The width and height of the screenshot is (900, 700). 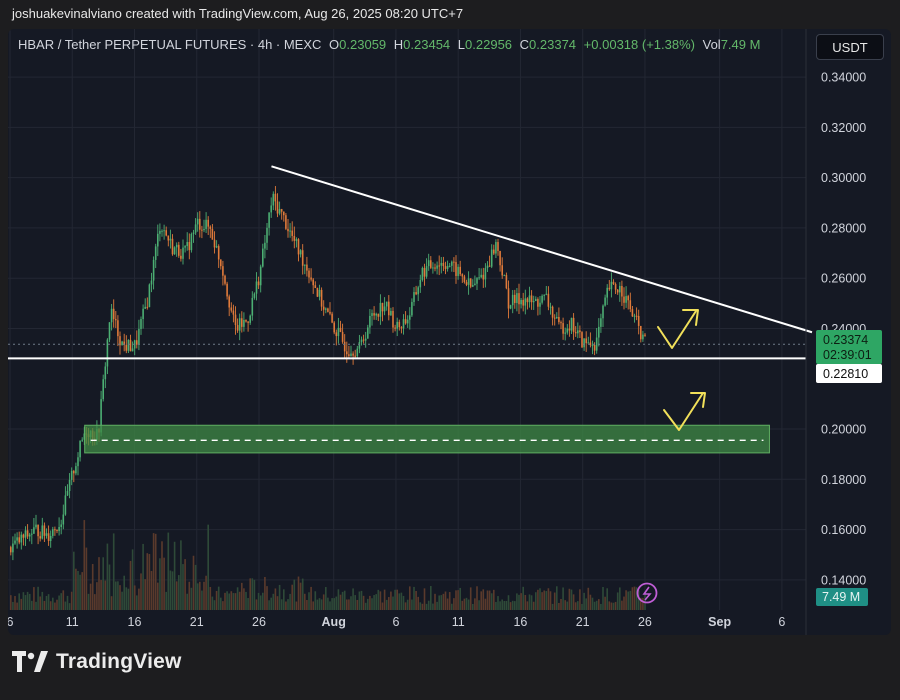 I want to click on y-tick-label: 0.26000, so click(x=843, y=279).